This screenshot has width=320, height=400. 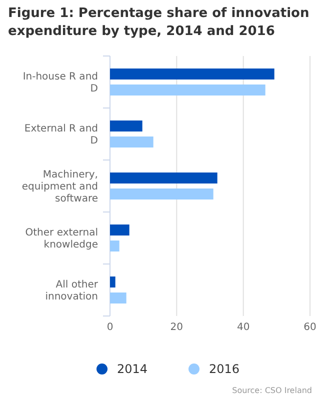 What do you see at coordinates (72, 291) in the screenshot?
I see `y-tick-label: All other innovation` at bounding box center [72, 291].